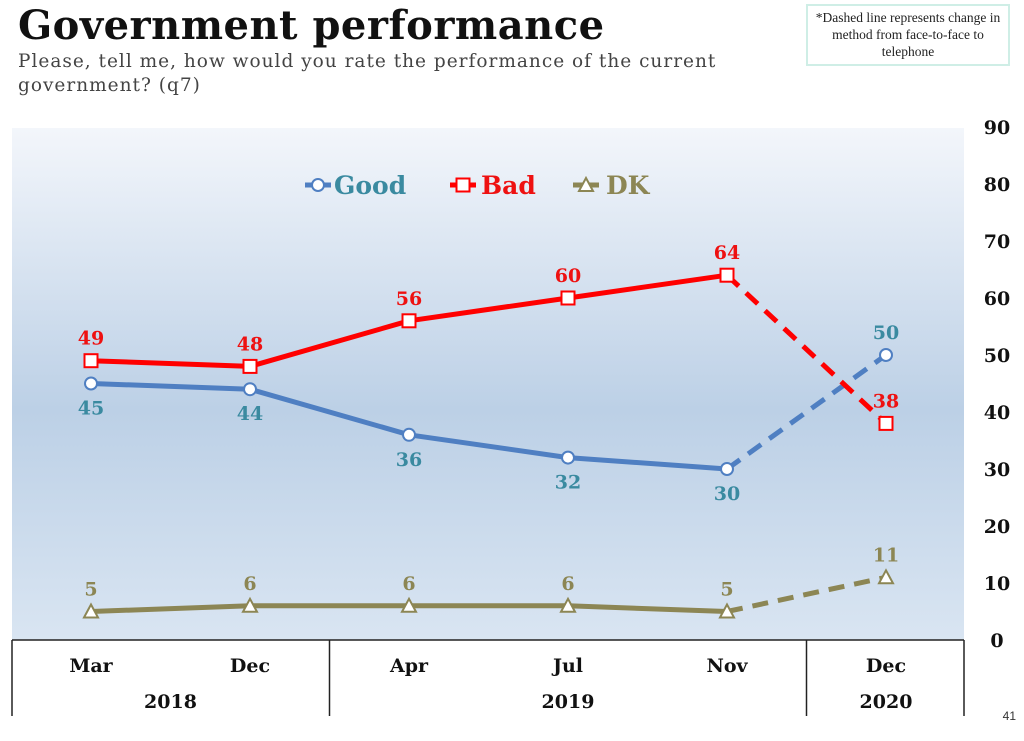 The width and height of the screenshot is (1024, 741). I want to click on legend-marker-good, so click(318, 185).